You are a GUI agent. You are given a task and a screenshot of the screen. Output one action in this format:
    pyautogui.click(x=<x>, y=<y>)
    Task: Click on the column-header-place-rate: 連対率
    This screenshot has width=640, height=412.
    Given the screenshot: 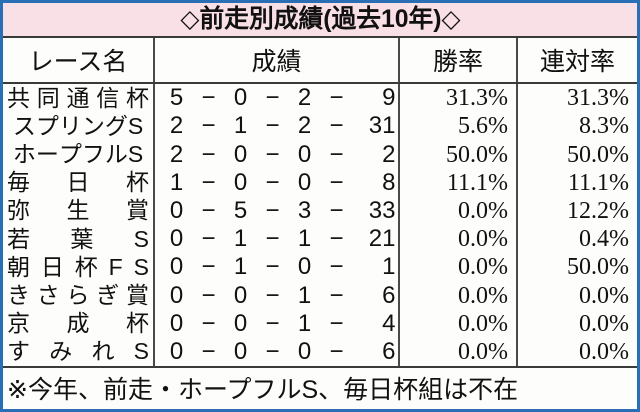 What is the action you would take?
    pyautogui.click(x=577, y=60)
    